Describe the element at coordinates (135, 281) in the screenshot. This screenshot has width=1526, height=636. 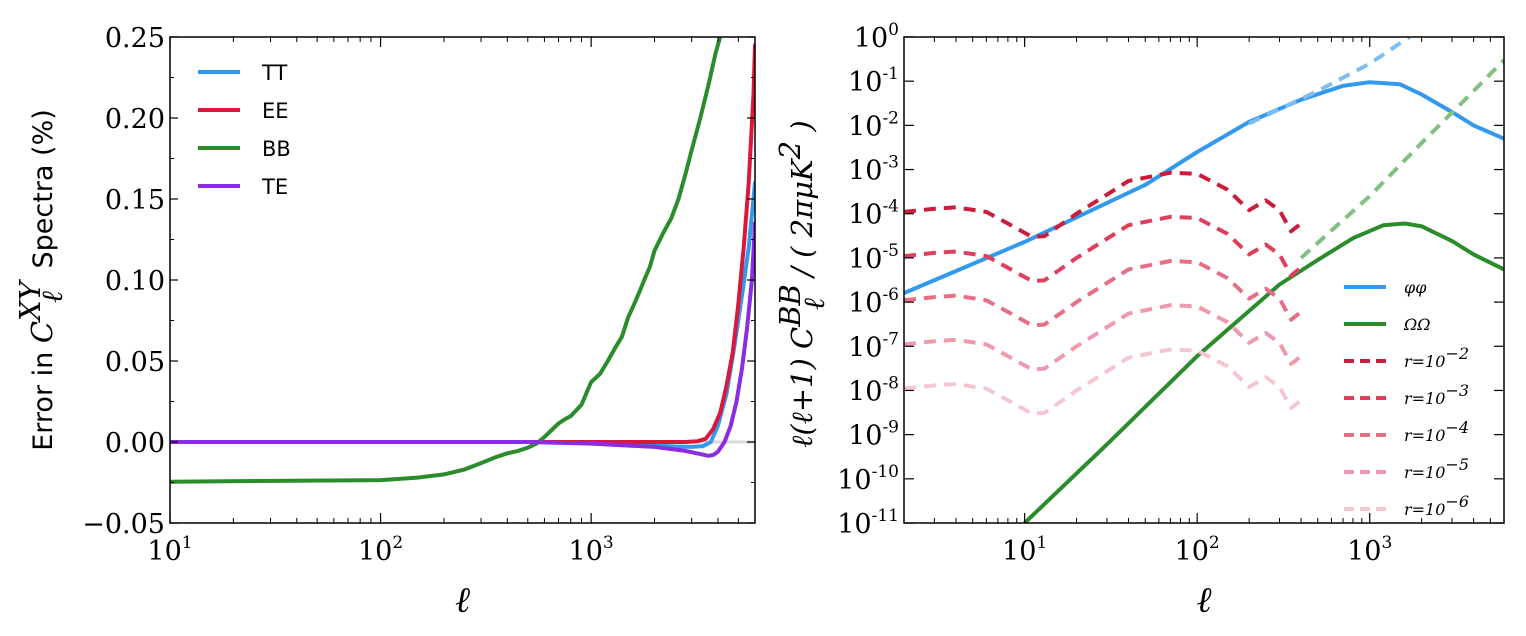
I see `ytick-label: 0.10` at that location.